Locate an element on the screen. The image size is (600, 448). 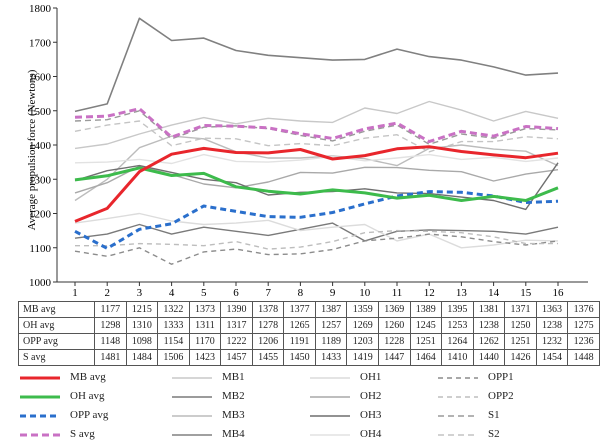
series-line-oh1 is located at coordinates (316, 230).